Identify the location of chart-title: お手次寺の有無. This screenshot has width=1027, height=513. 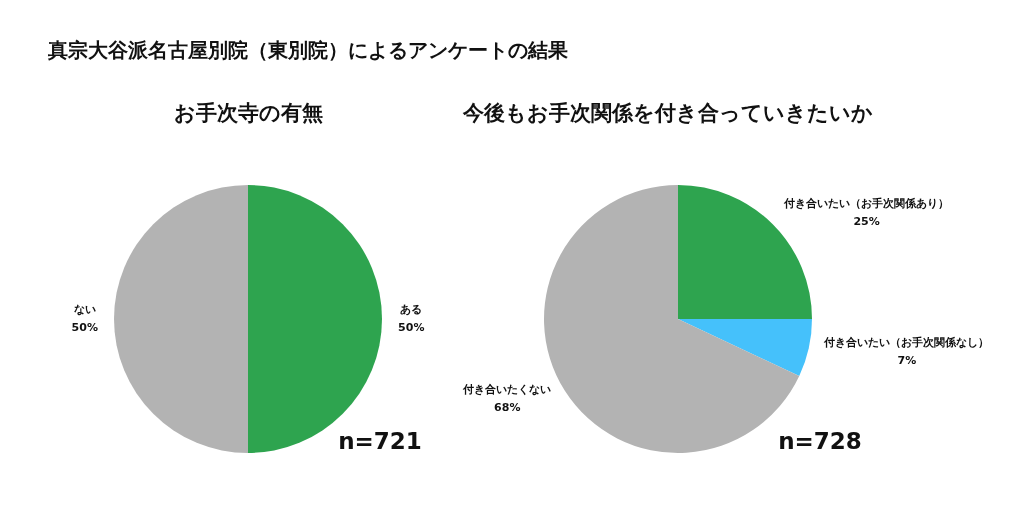
(248, 113).